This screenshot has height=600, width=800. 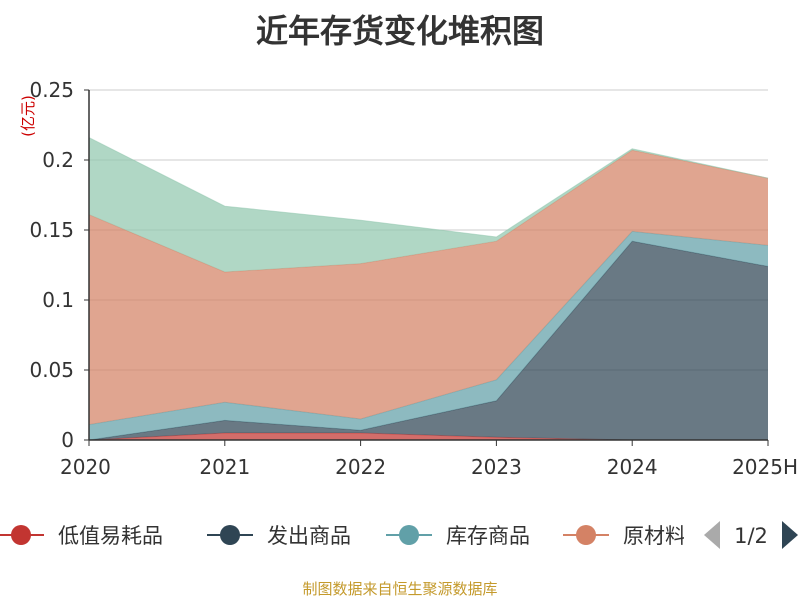 What do you see at coordinates (790, 535) in the screenshot?
I see `legend-next-icon` at bounding box center [790, 535].